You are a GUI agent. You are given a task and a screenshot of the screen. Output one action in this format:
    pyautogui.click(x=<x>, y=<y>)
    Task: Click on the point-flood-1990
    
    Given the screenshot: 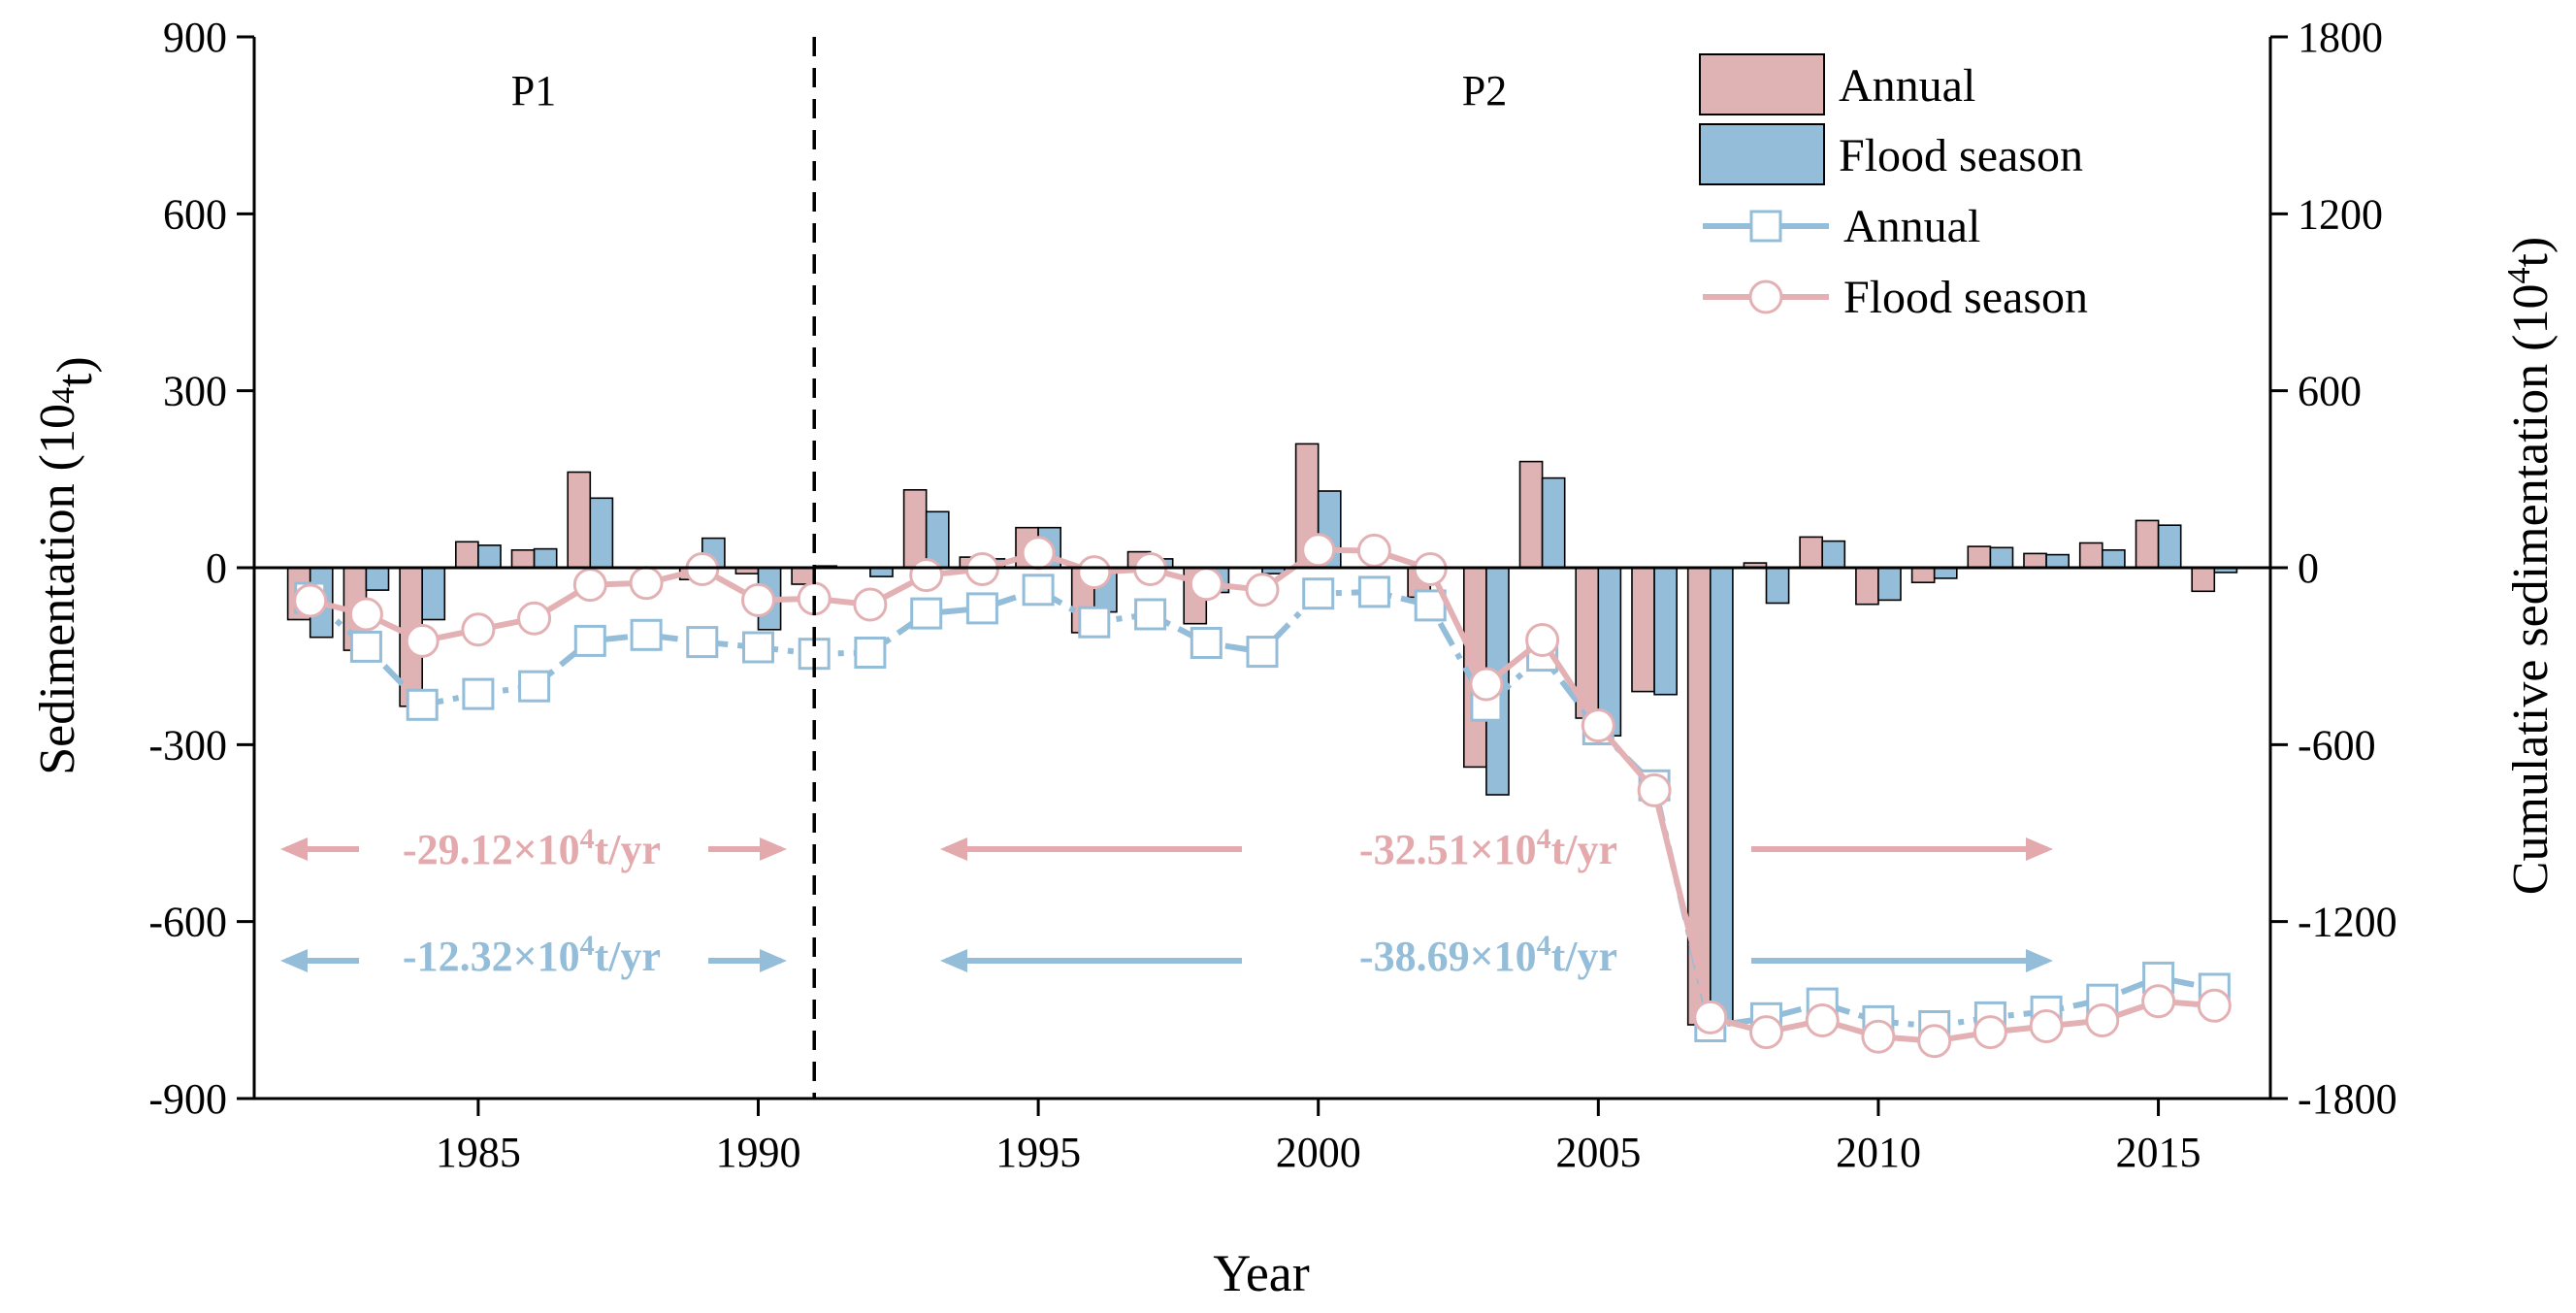 What is the action you would take?
    pyautogui.click(x=758, y=599)
    